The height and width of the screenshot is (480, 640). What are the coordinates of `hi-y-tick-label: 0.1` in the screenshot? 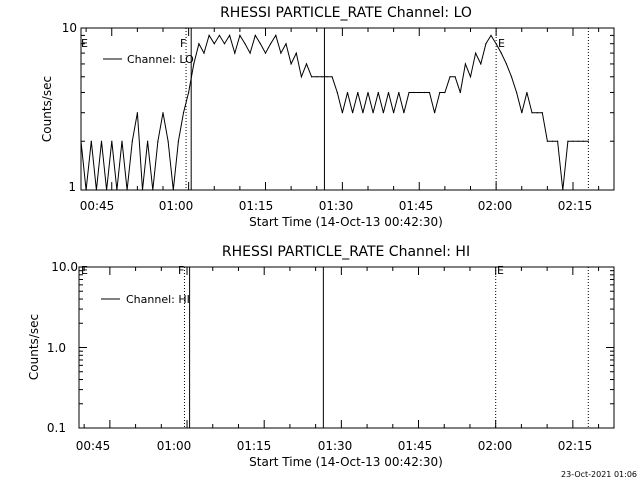 It's located at (56, 428).